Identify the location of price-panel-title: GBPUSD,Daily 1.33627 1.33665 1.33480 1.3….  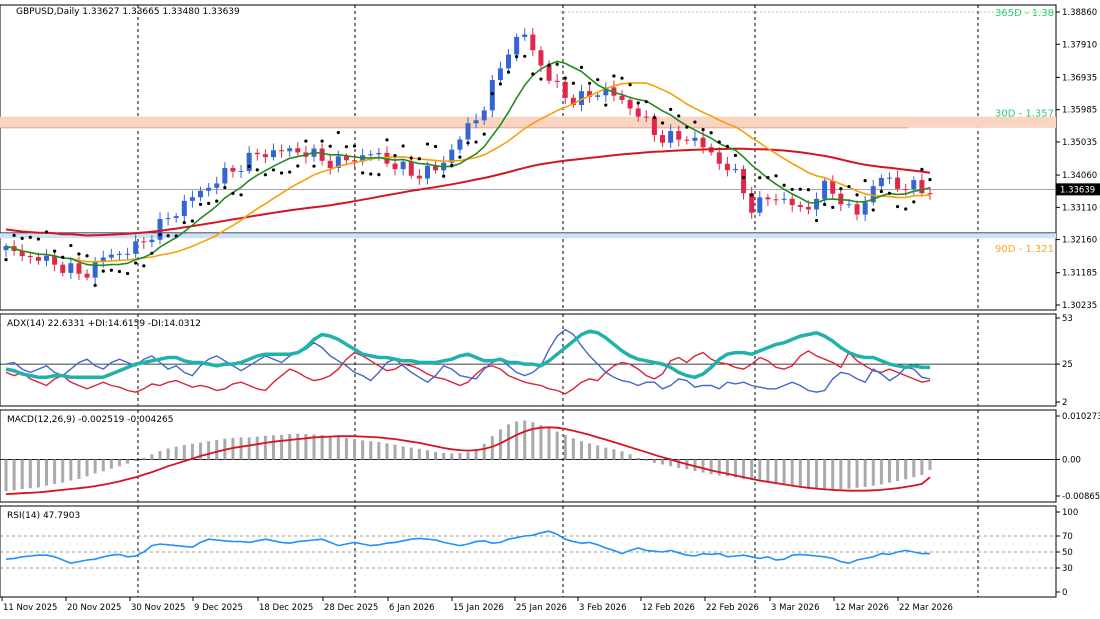
(128, 12).